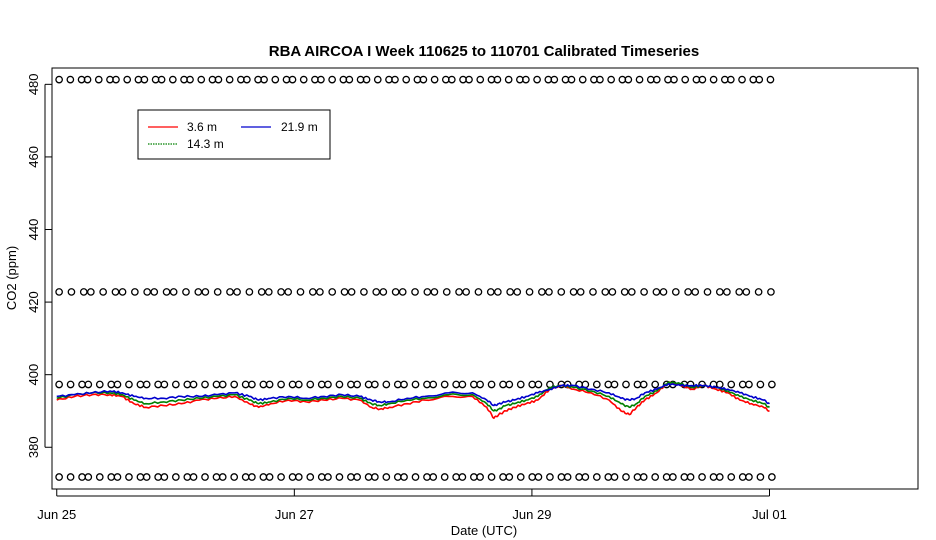  I want to click on legend-label-21-9m: 21.9 m, so click(299, 127).